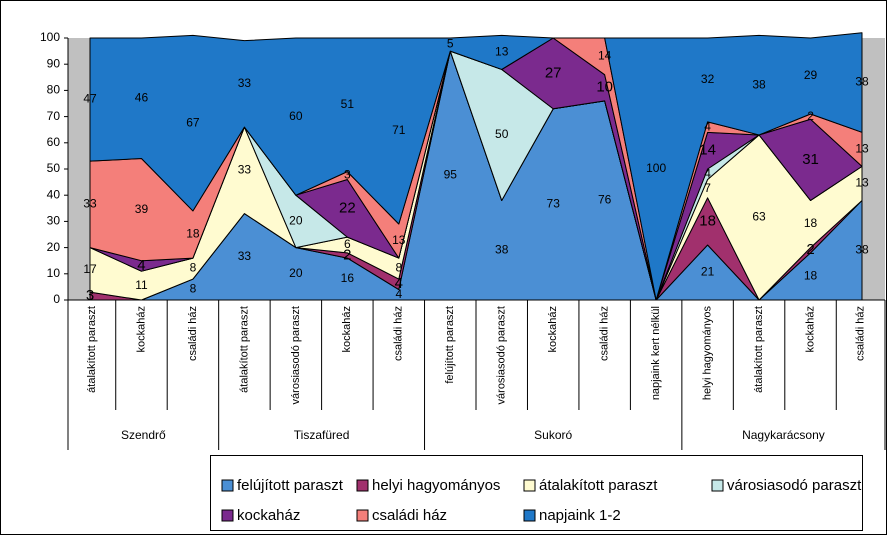 The image size is (888, 536). What do you see at coordinates (399, 240) in the screenshot?
I see `data-label: 13` at bounding box center [399, 240].